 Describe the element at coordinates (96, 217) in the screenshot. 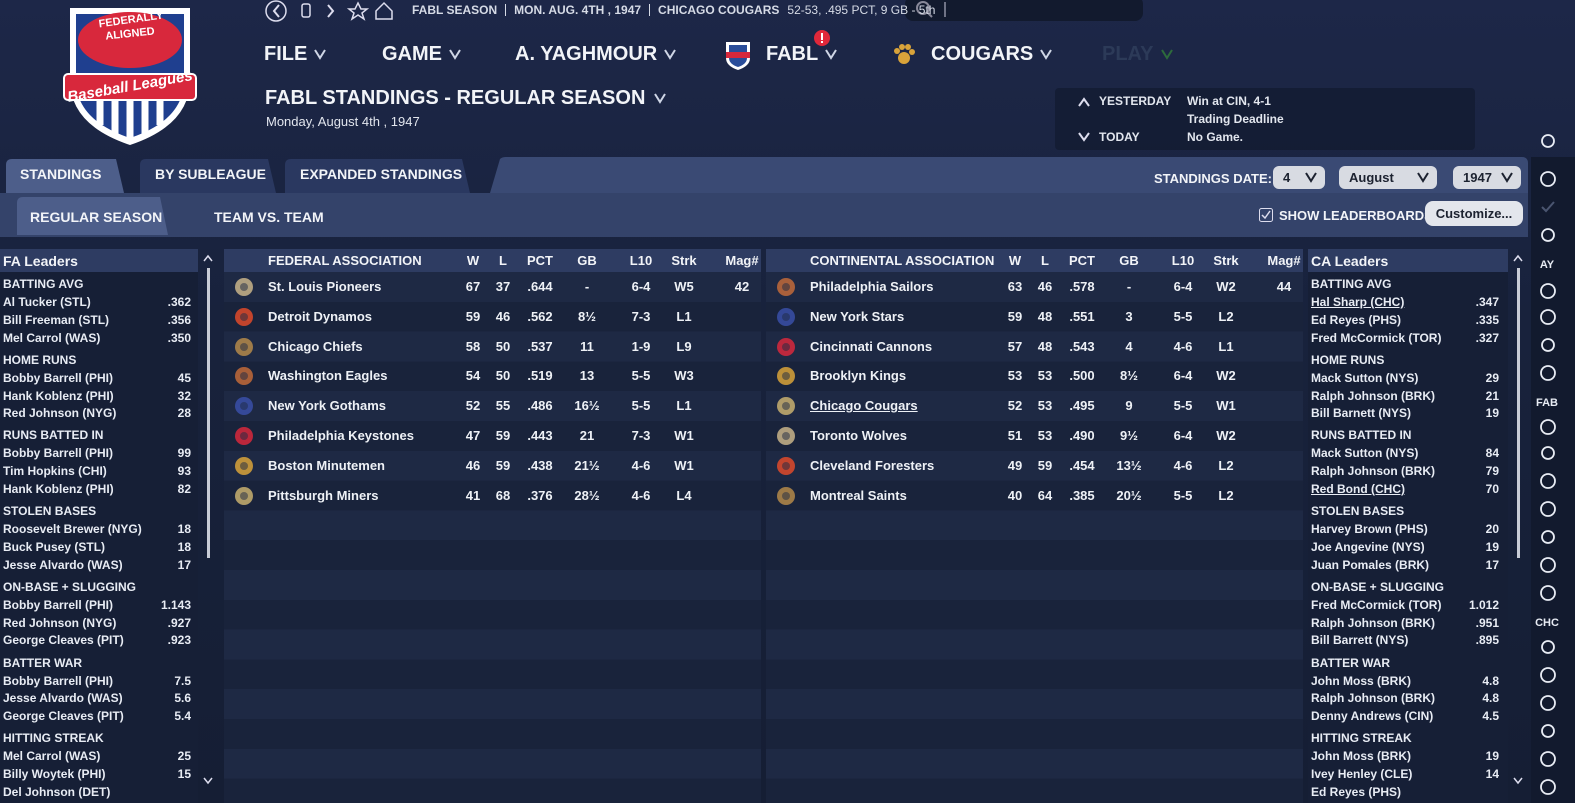

I see `subtab: REGULAR SEASON` at that location.